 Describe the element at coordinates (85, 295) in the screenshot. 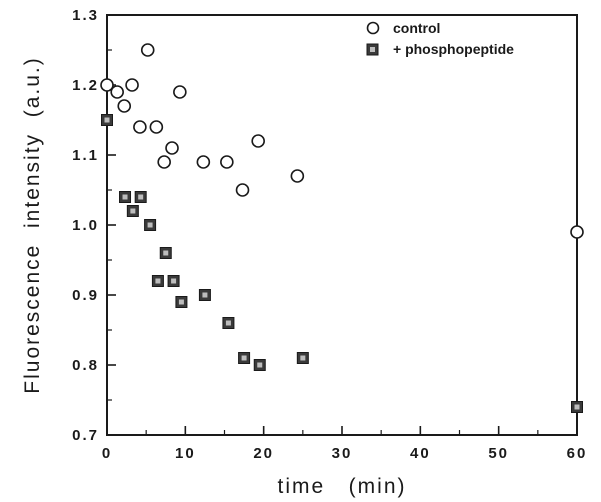

I see `y-tick-label: 0.9` at that location.